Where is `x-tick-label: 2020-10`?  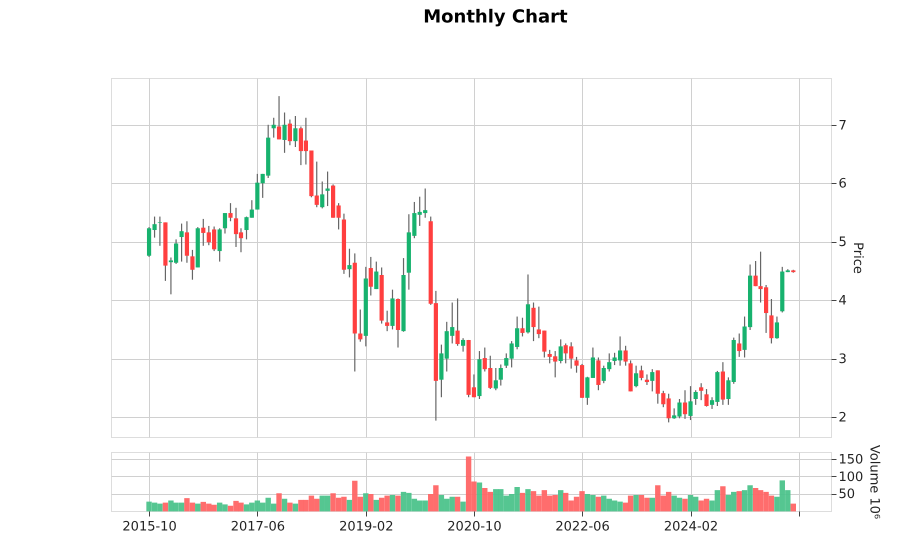
x-tick-label: 2020-10 is located at coordinates (474, 526).